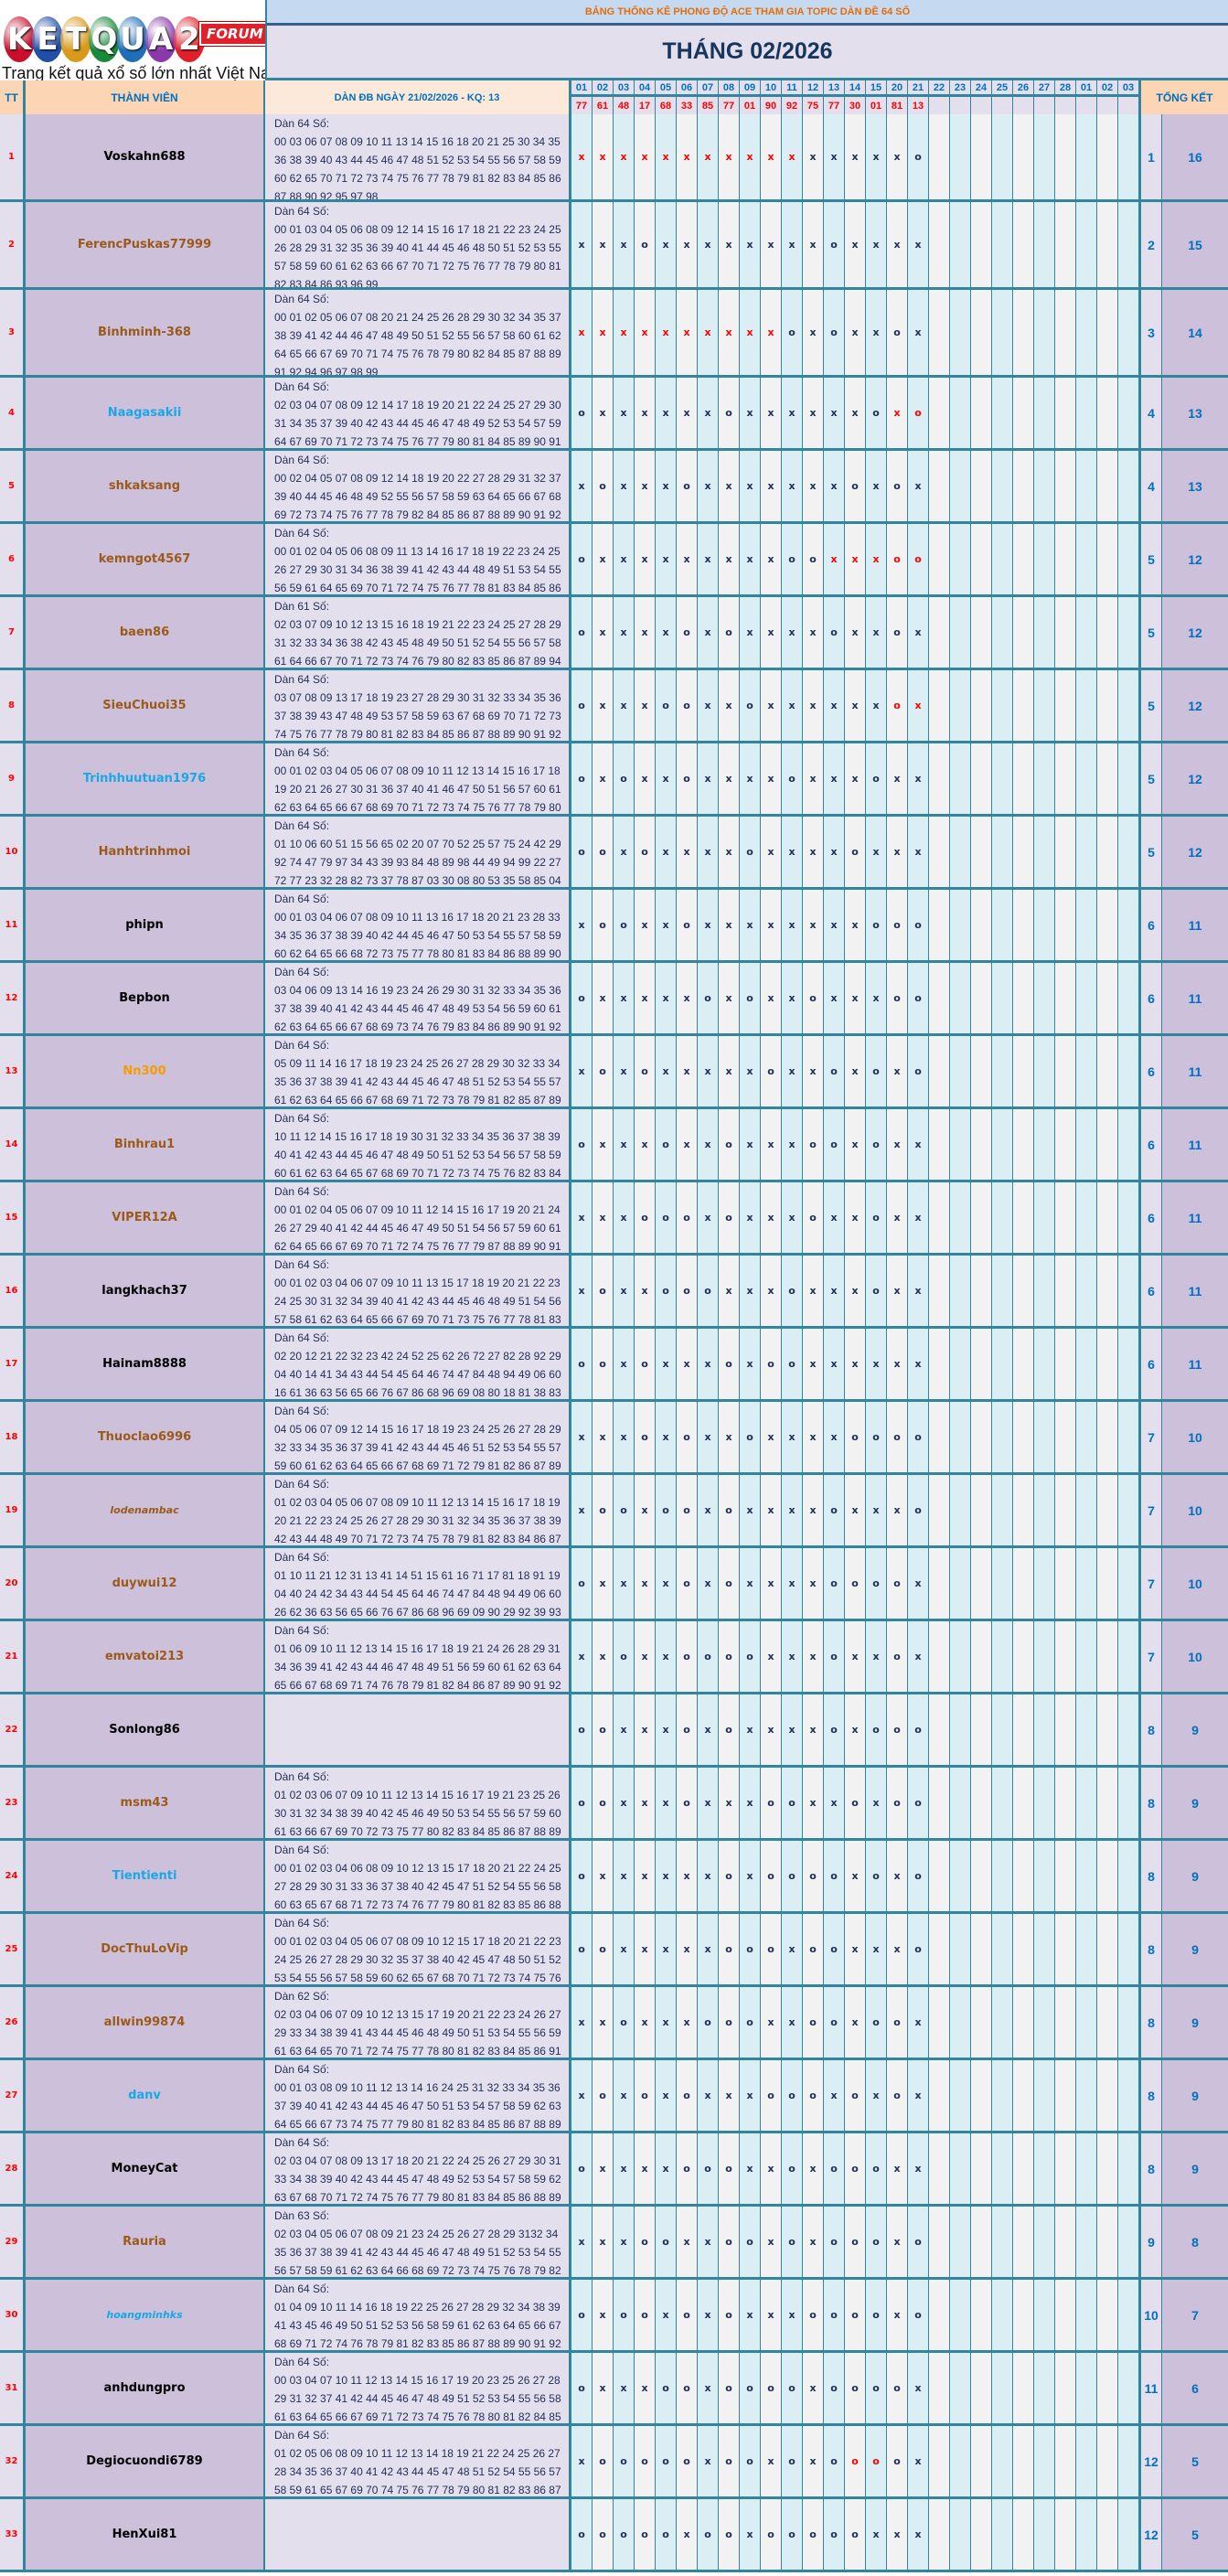  What do you see at coordinates (302, 2435) in the screenshot?
I see `dan-label: Dàn 64 Số:` at bounding box center [302, 2435].